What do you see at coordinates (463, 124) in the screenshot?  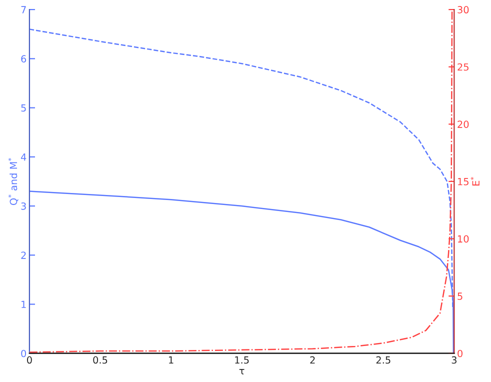 I see `y2-tick-label: 20` at bounding box center [463, 124].